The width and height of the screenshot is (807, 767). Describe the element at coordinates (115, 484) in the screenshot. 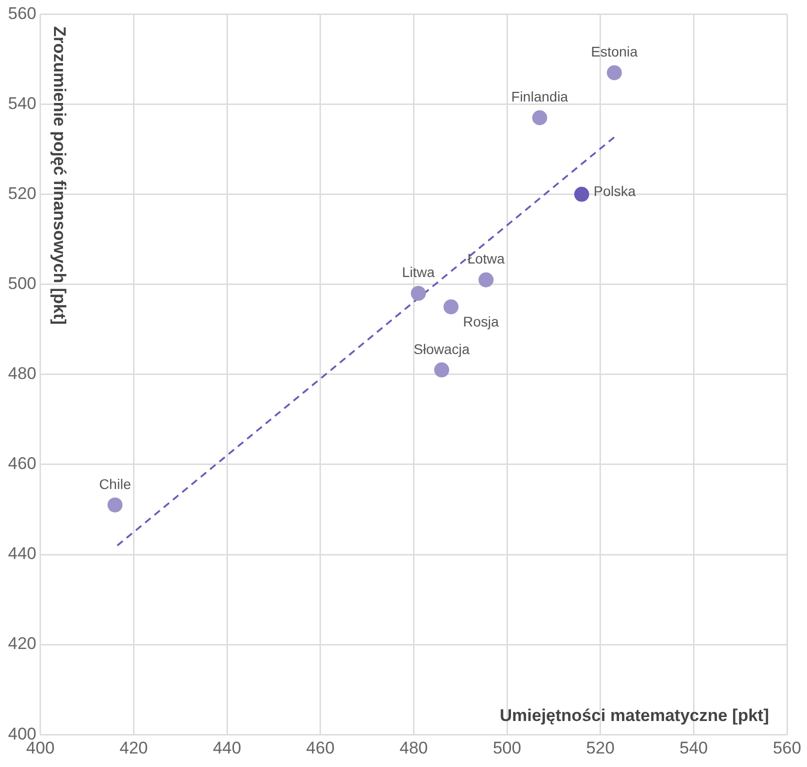

I see `series-label: Chile` at that location.